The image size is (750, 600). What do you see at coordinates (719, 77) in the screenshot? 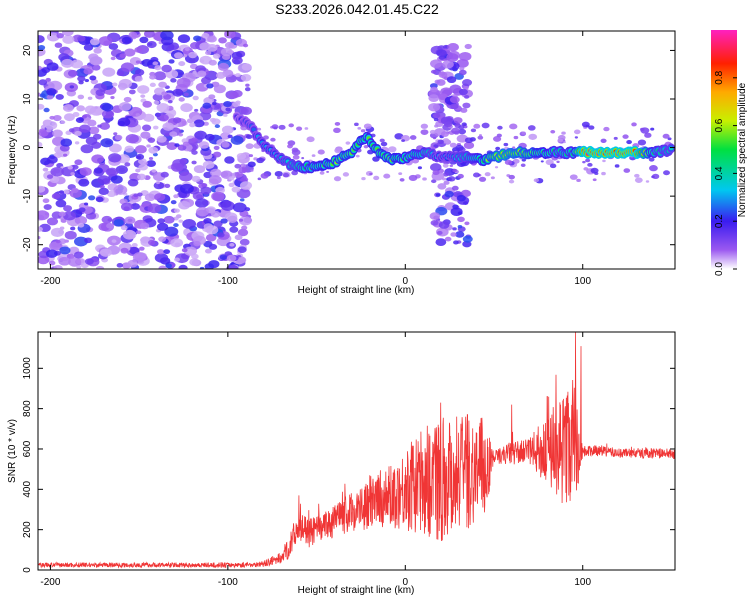
I see `colorbar-tick-label: 0.8` at bounding box center [719, 77].